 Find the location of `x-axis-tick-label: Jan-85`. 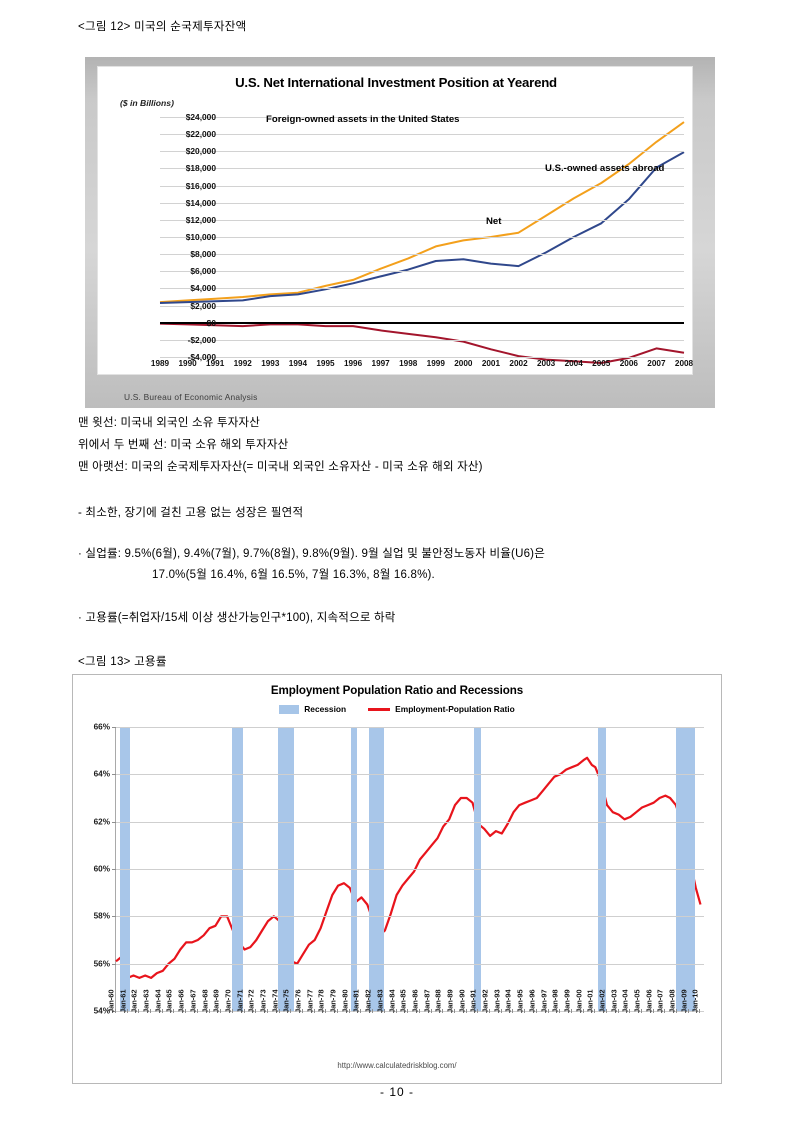

x-axis-tick-label: Jan-85 is located at coordinates (403, 1001).